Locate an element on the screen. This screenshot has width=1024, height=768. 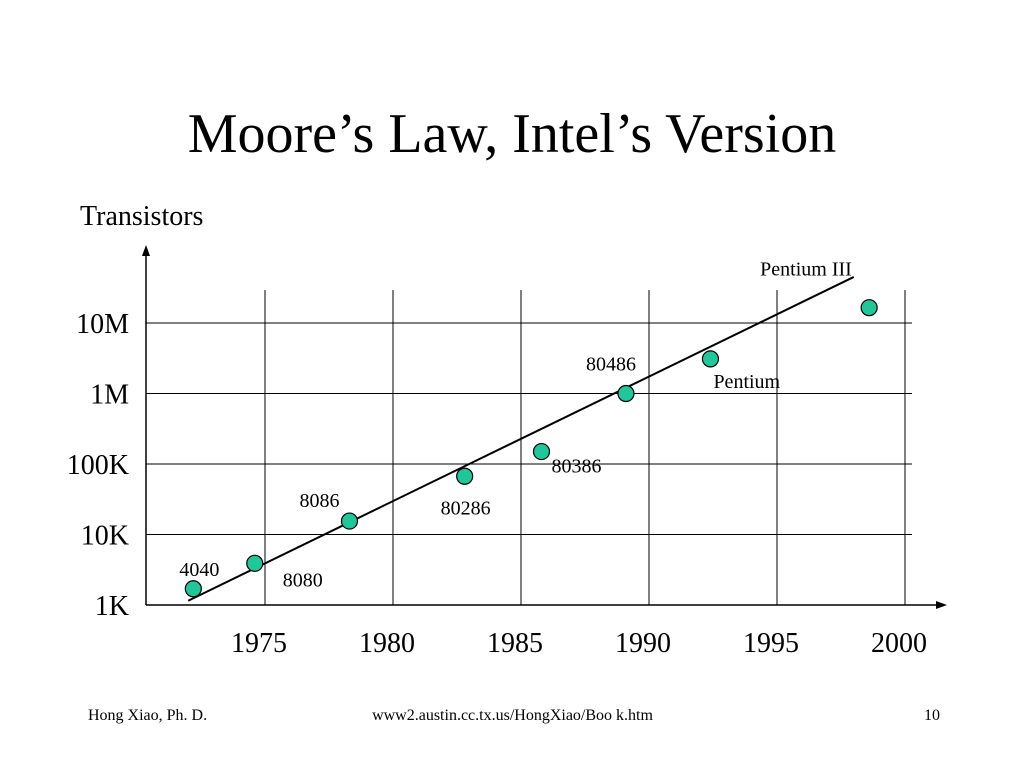
x-tick-label-1975: 1975 is located at coordinates (259, 643).